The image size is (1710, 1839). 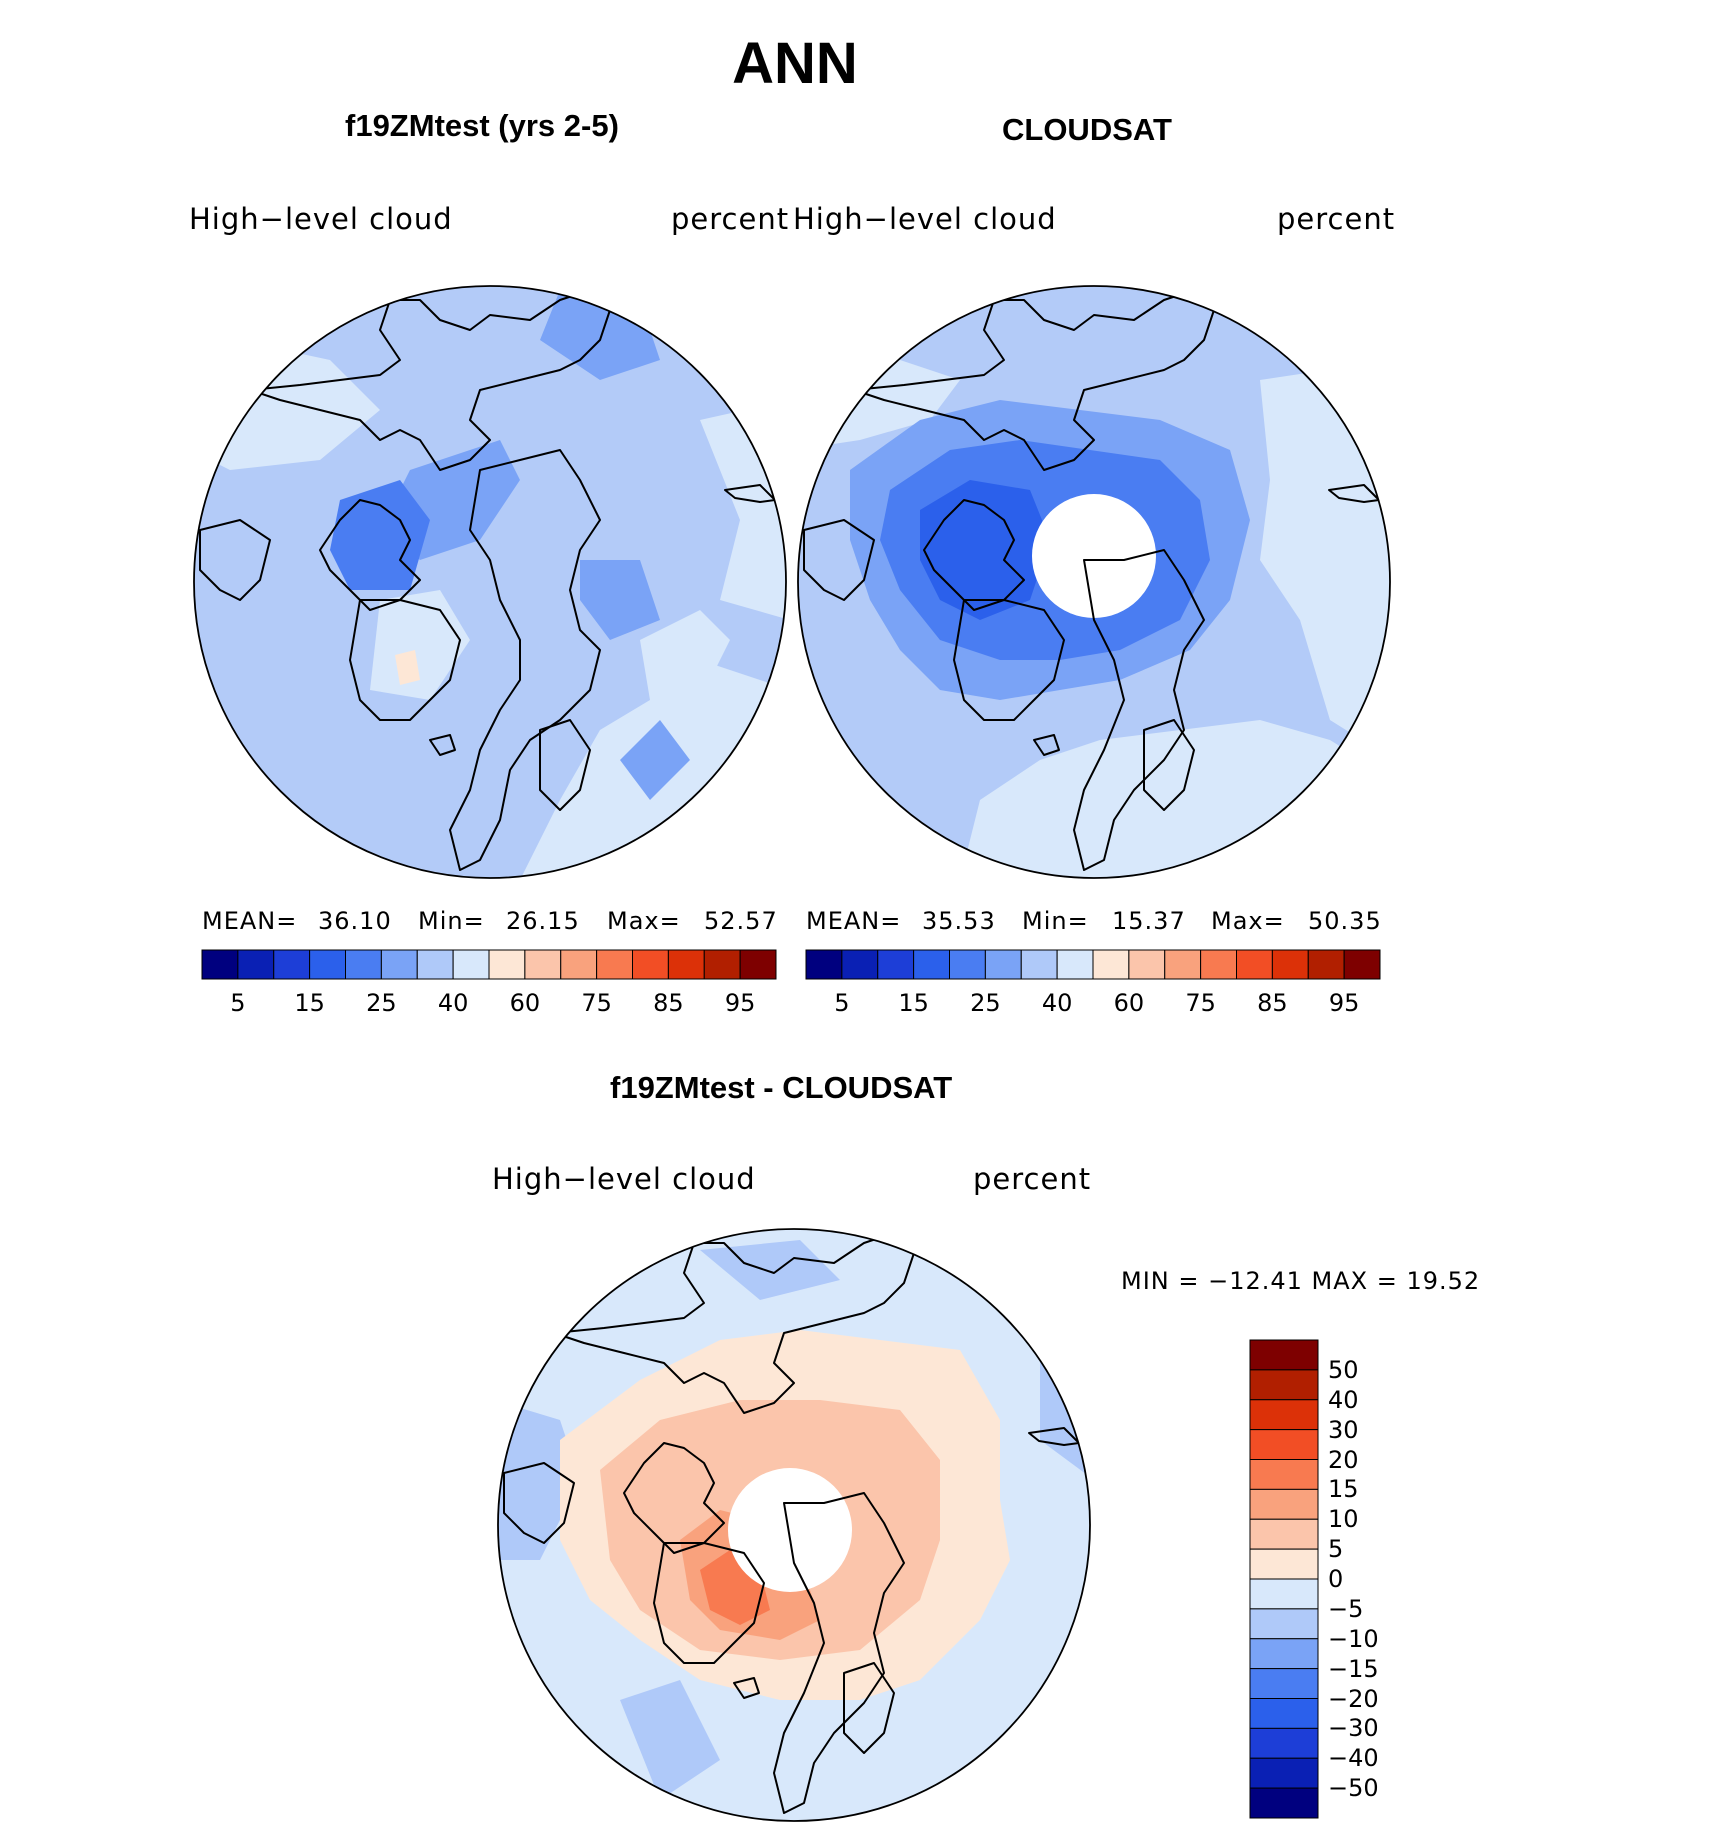 I want to click on obs-max-value: 50.35, so click(x=1345, y=921).